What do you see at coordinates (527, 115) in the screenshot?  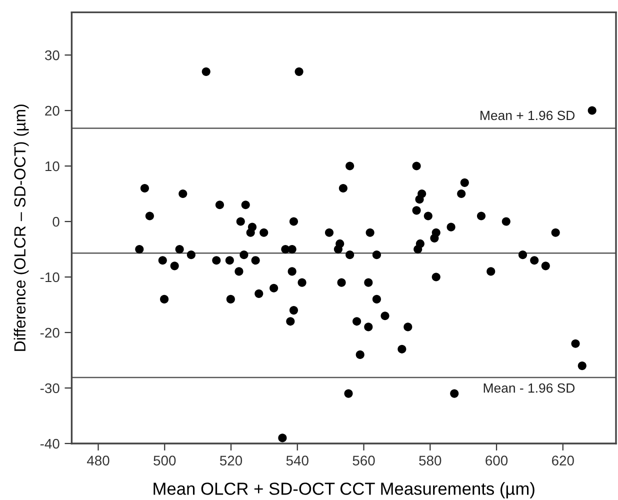 I see `ref-line-label: Mean + 1.96 SD` at bounding box center [527, 115].